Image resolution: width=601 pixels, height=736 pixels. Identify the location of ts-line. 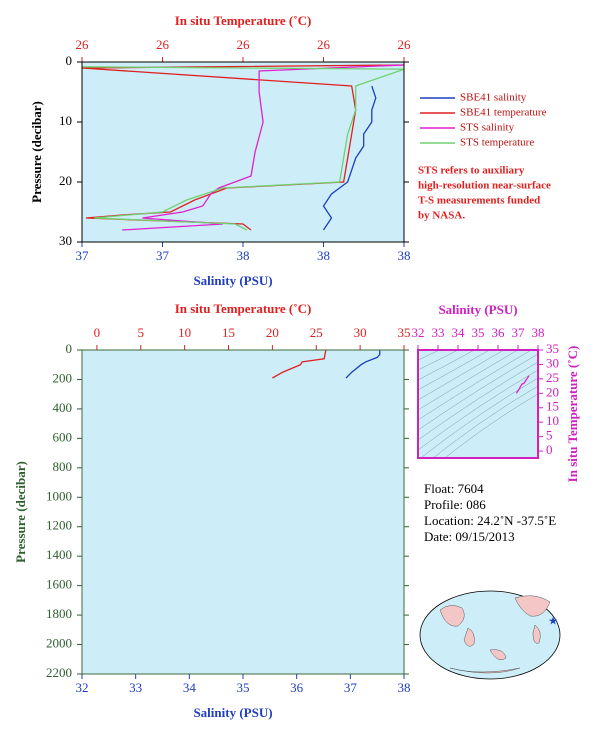
(522, 384).